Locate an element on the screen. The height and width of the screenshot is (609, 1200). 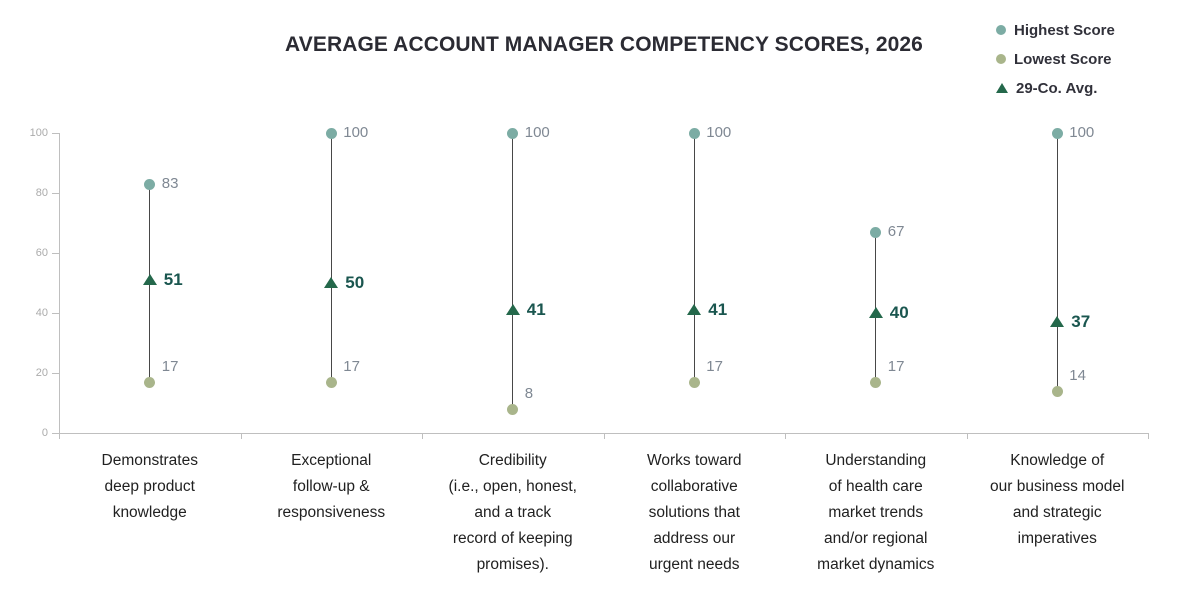
y-axis-tick-label: 80 is located at coordinates (41, 193).